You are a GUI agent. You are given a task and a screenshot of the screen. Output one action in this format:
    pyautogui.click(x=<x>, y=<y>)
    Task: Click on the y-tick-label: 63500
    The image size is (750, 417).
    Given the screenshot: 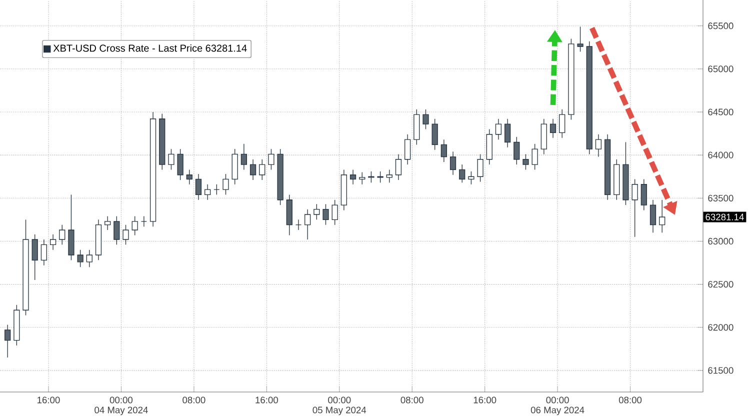 What is the action you would take?
    pyautogui.click(x=721, y=198)
    